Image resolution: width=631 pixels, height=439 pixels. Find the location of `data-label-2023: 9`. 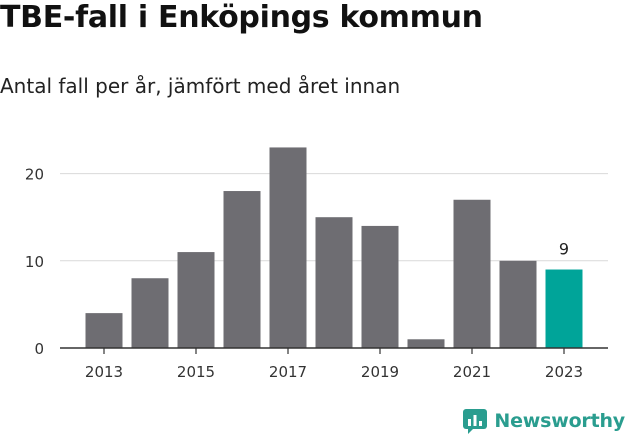

data-label-2023: 9 is located at coordinates (564, 249).